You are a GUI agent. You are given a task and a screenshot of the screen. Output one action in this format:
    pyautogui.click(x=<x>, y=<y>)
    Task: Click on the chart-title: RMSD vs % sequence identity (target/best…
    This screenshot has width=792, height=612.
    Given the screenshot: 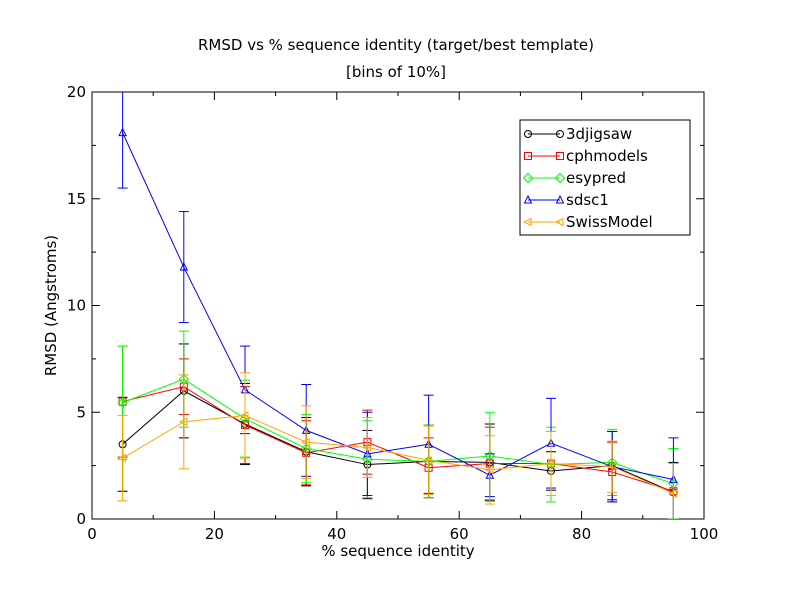 What is the action you would take?
    pyautogui.click(x=396, y=45)
    